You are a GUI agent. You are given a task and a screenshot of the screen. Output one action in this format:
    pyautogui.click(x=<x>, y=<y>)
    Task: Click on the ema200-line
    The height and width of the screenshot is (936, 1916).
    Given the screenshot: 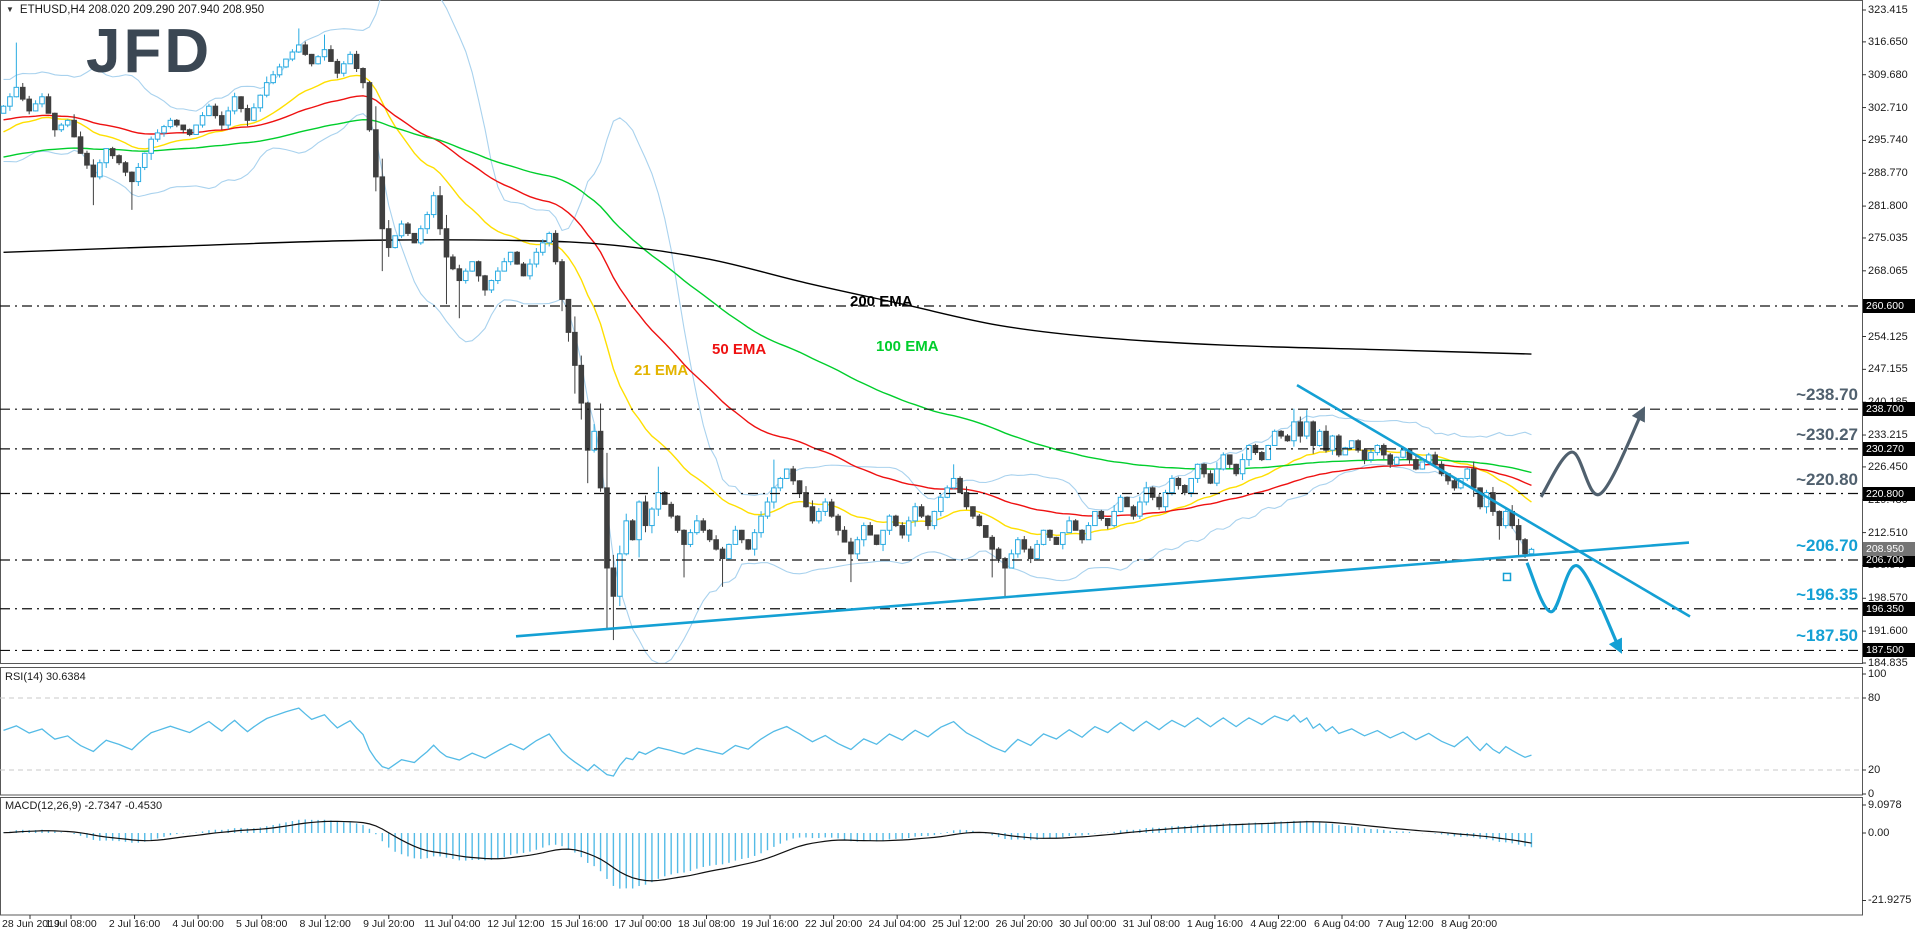 What is the action you would take?
    pyautogui.click(x=767, y=297)
    